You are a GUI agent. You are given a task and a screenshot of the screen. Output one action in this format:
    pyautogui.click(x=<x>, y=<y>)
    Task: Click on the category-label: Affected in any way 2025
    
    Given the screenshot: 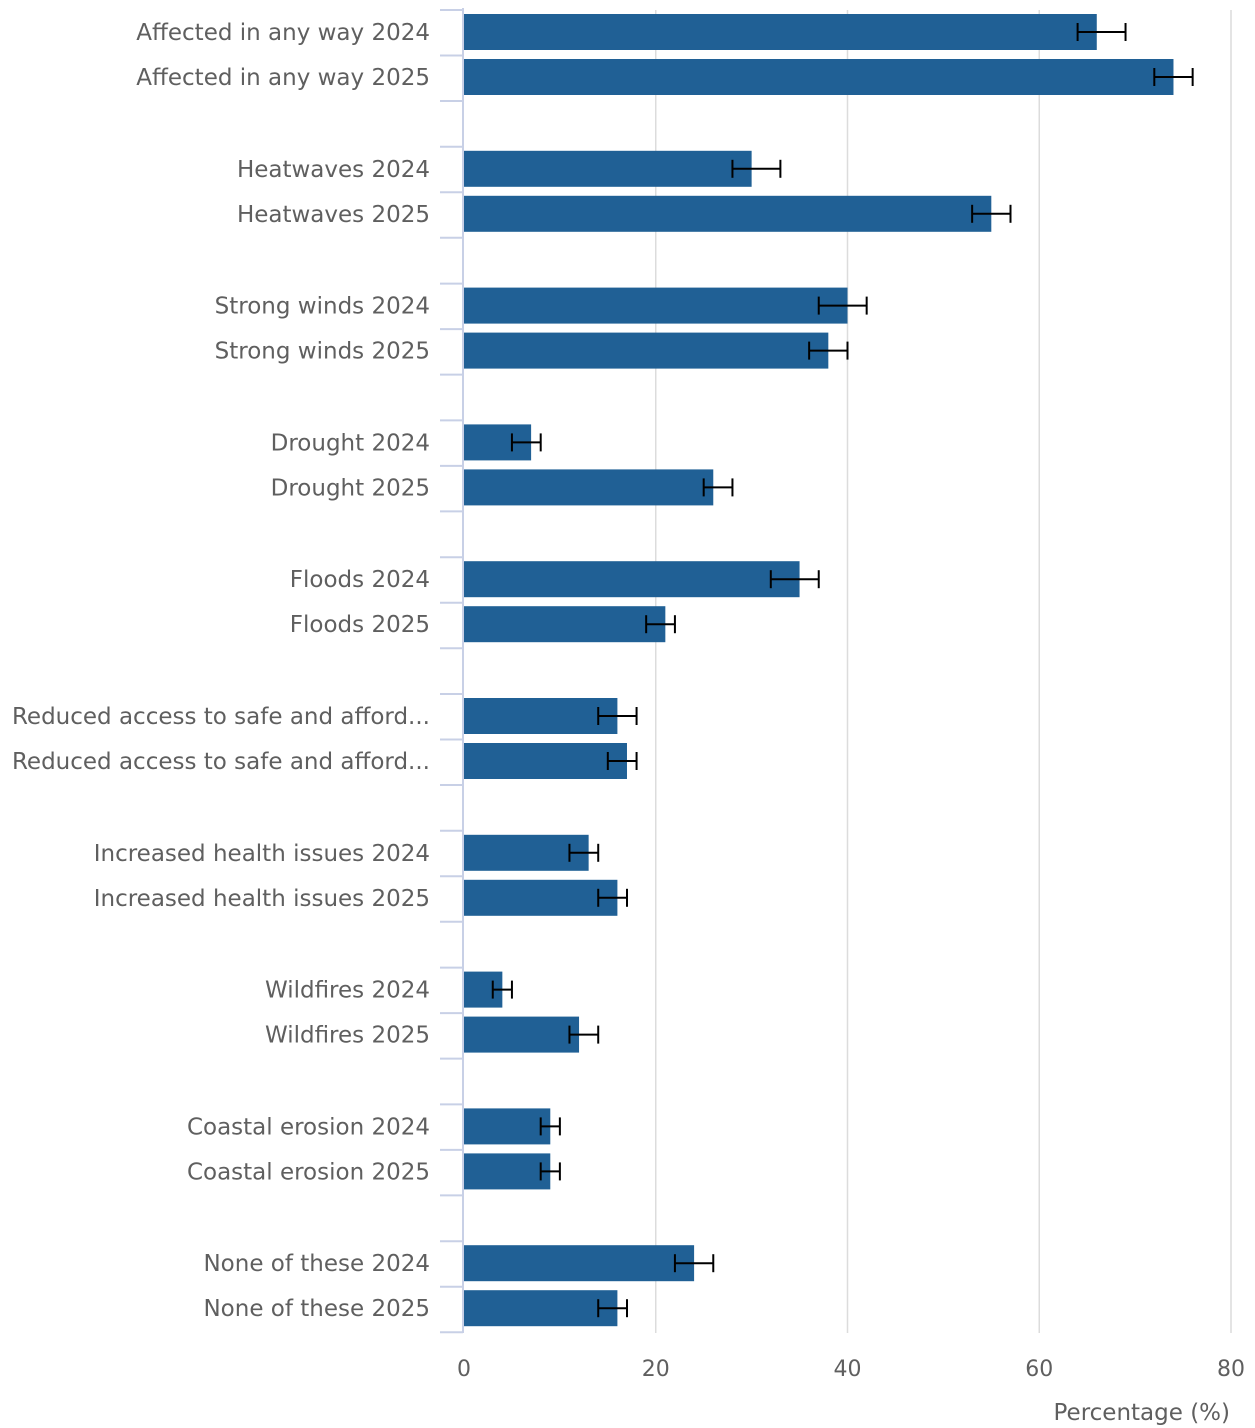 What is the action you would take?
    pyautogui.click(x=283, y=78)
    